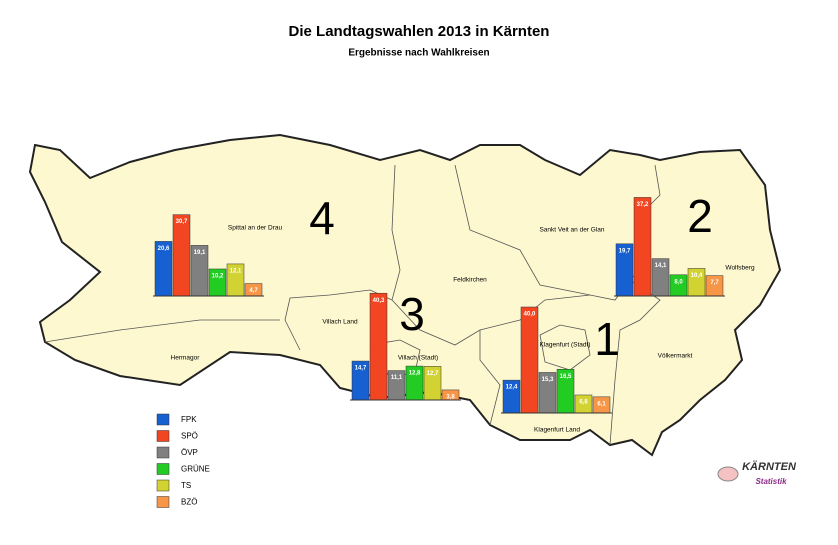  I want to click on value-label: 6,1, so click(601, 404).